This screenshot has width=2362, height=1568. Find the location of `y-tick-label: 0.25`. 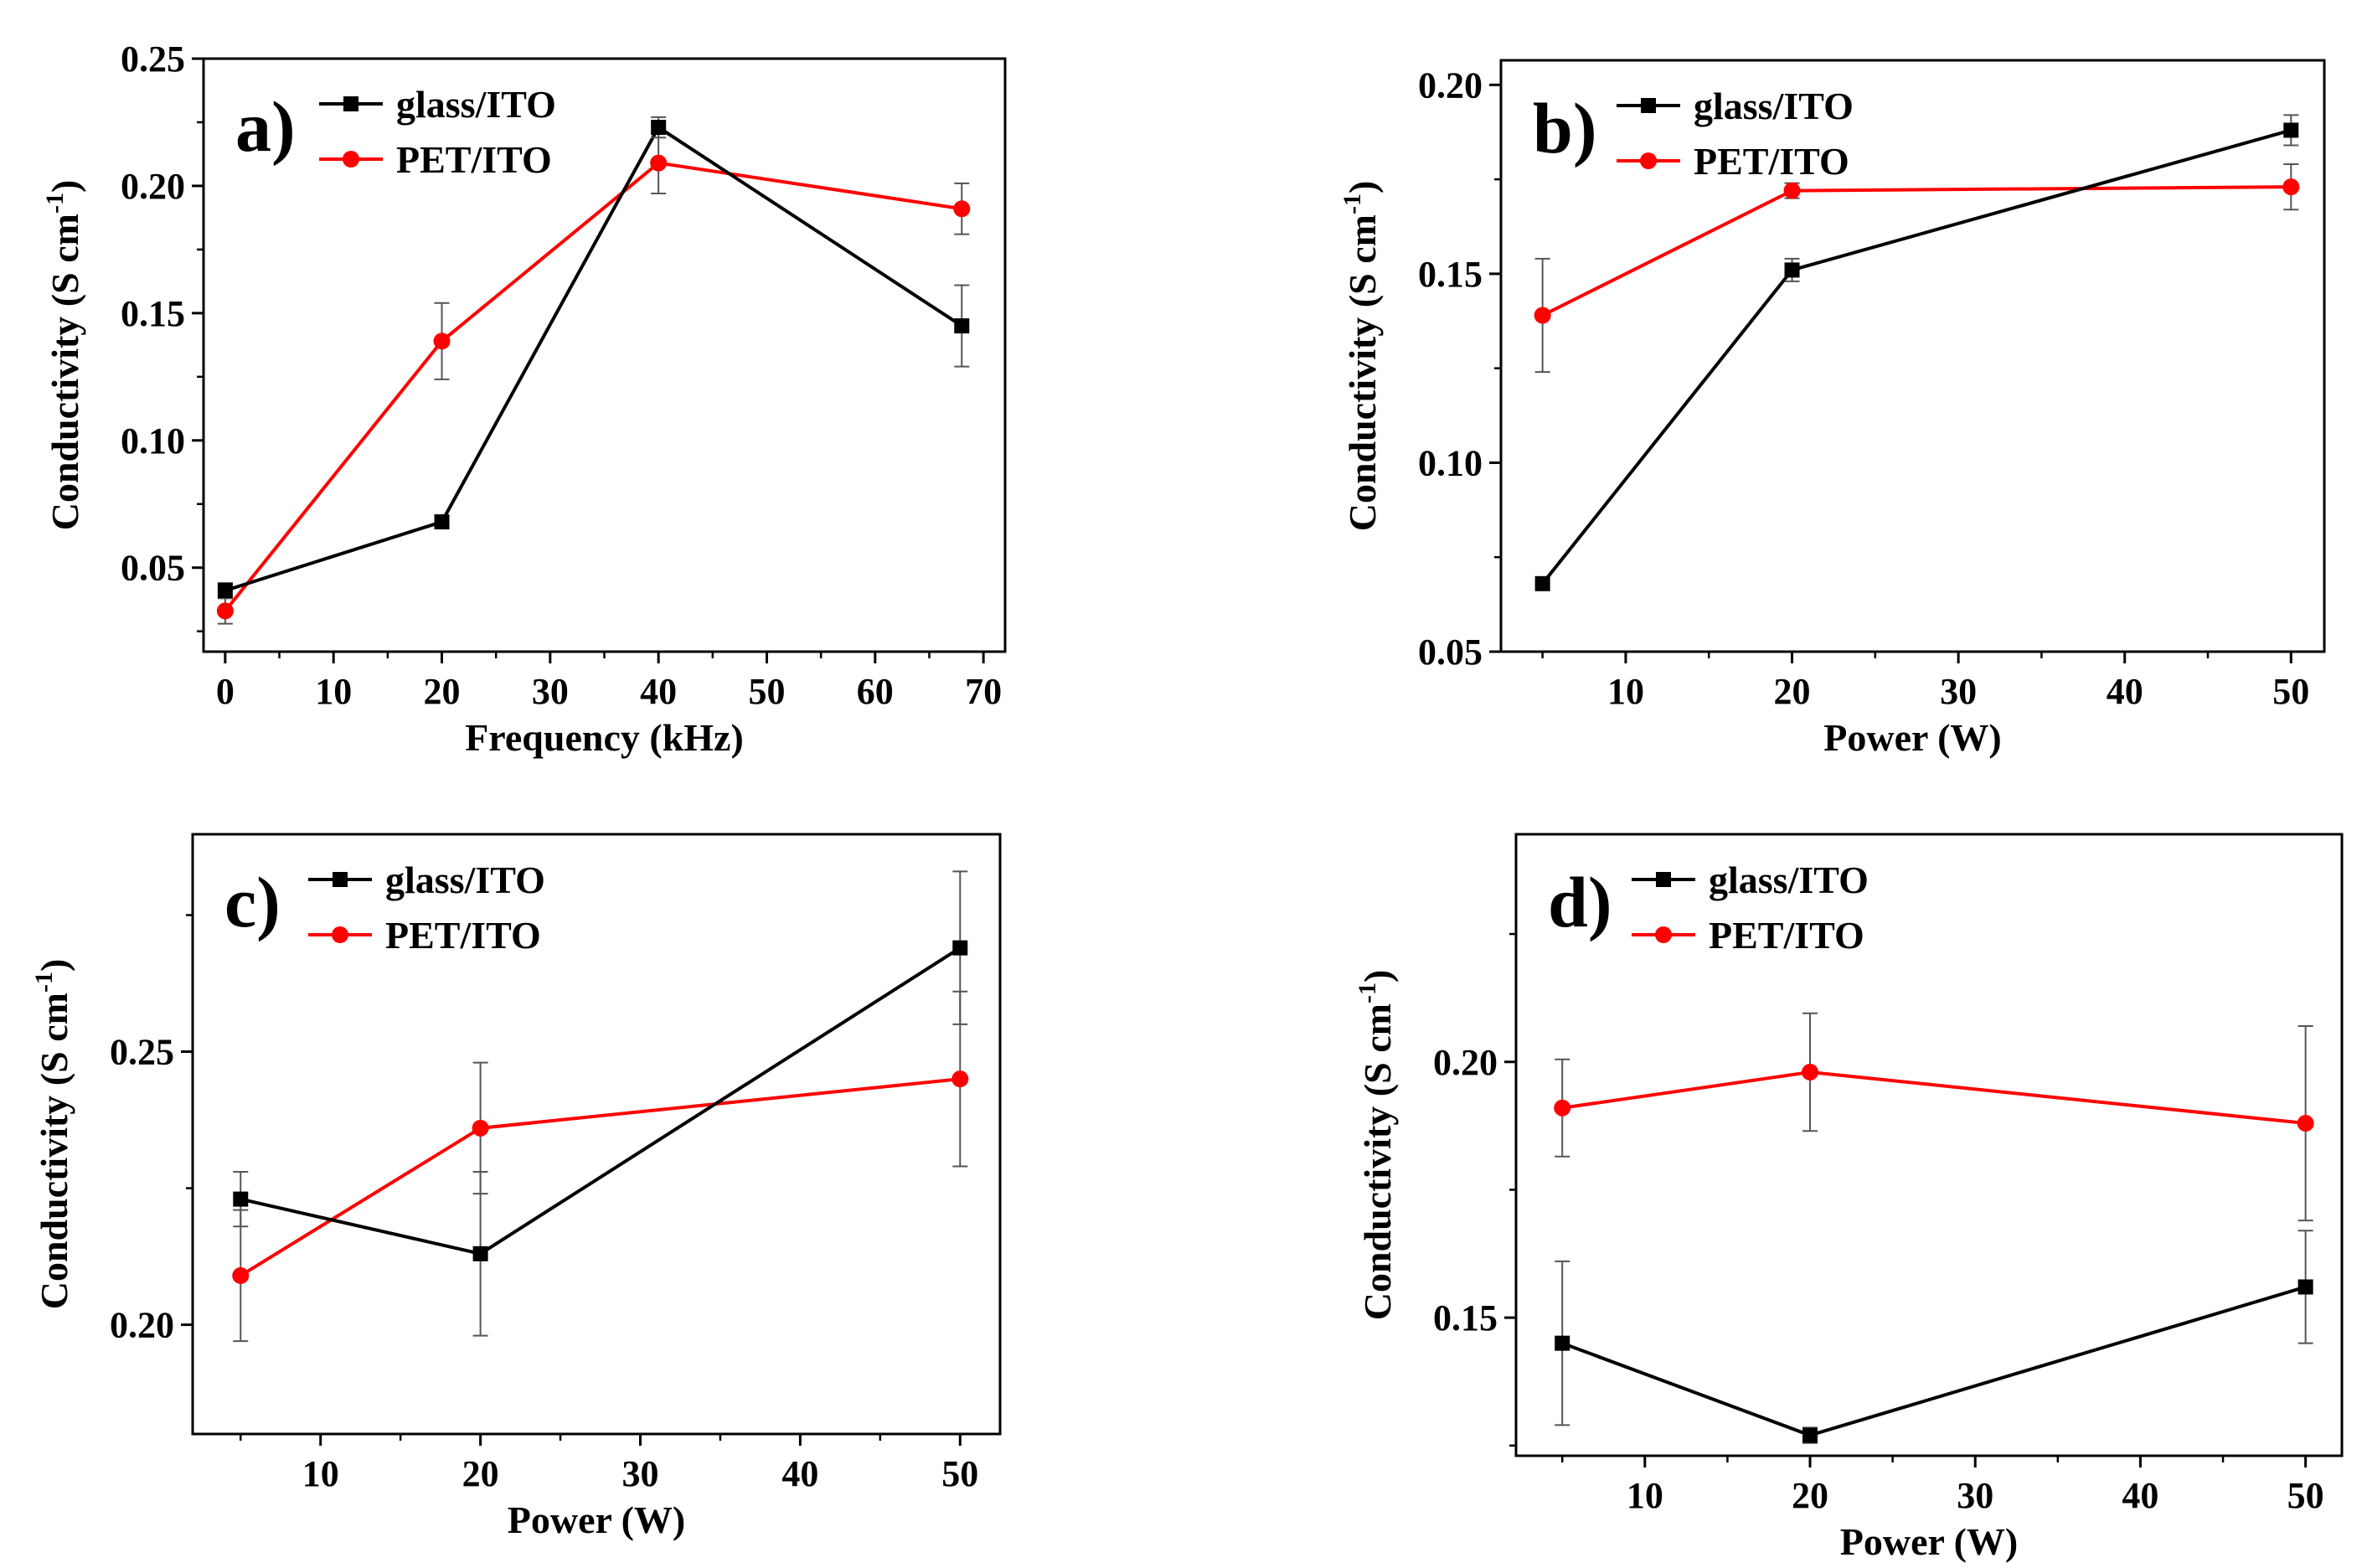

y-tick-label: 0.25 is located at coordinates (142, 1053).